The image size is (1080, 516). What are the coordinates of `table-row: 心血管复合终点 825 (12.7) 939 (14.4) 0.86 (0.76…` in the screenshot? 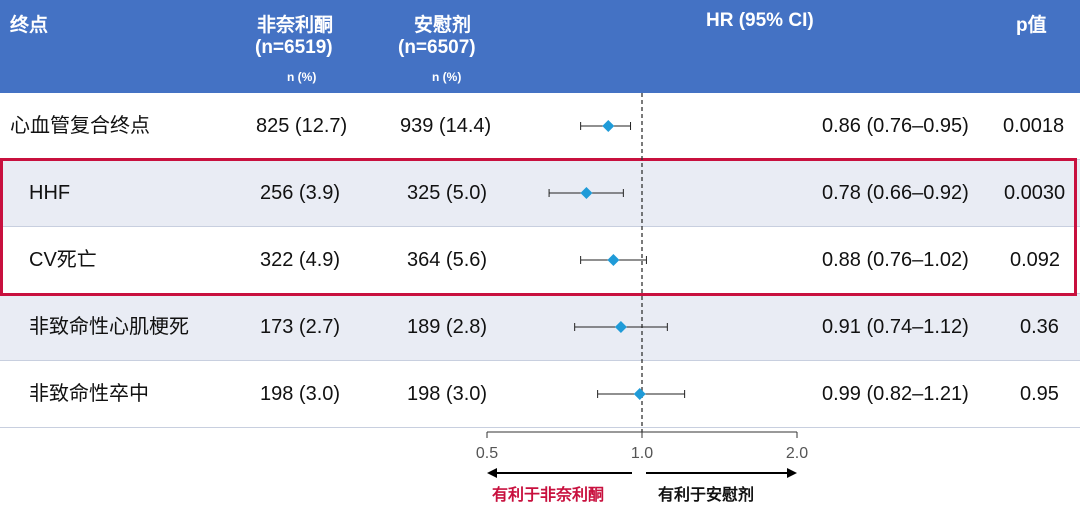 It's located at (540, 126).